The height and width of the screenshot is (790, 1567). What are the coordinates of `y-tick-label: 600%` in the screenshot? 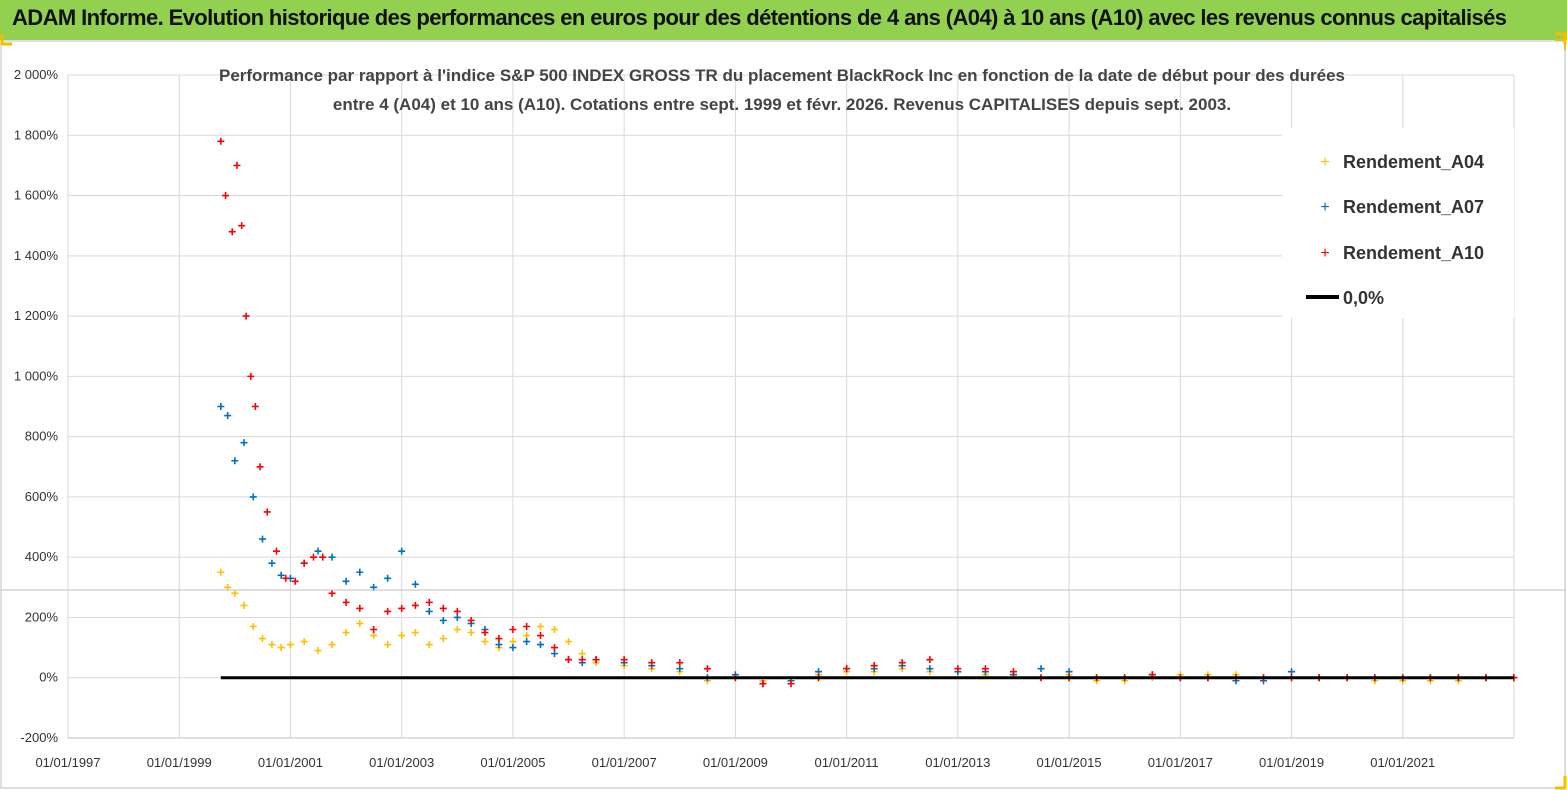 It's located at (42, 496).